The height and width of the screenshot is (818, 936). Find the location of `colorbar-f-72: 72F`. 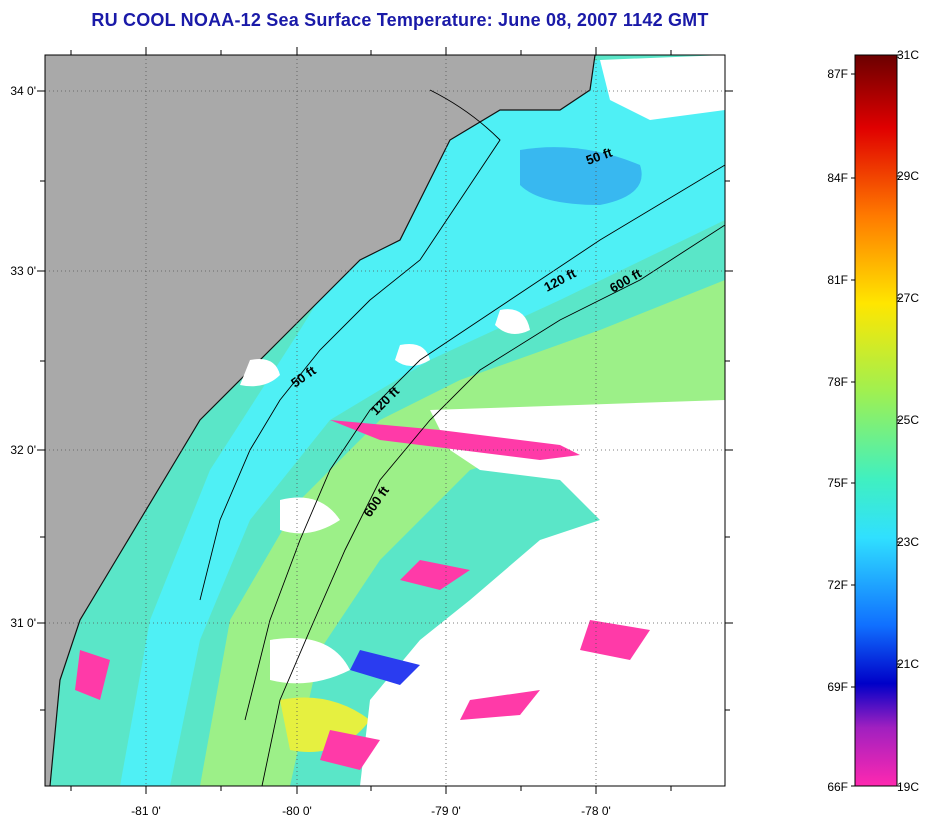

colorbar-f-72: 72F is located at coordinates (837, 585).